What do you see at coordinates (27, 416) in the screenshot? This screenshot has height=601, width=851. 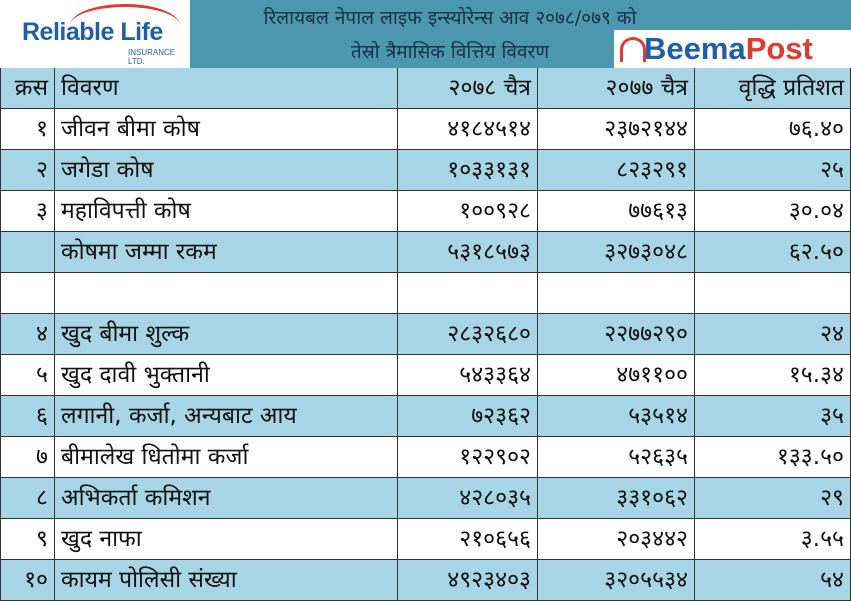 I see `table-cell: ६` at bounding box center [27, 416].